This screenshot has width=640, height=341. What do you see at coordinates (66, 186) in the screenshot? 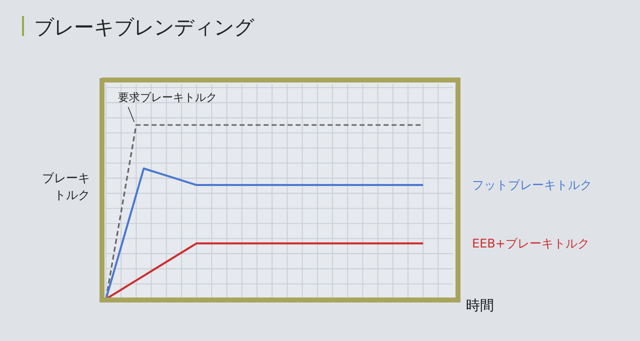
I see `y-axis-title: ブレーキトルク` at bounding box center [66, 186].